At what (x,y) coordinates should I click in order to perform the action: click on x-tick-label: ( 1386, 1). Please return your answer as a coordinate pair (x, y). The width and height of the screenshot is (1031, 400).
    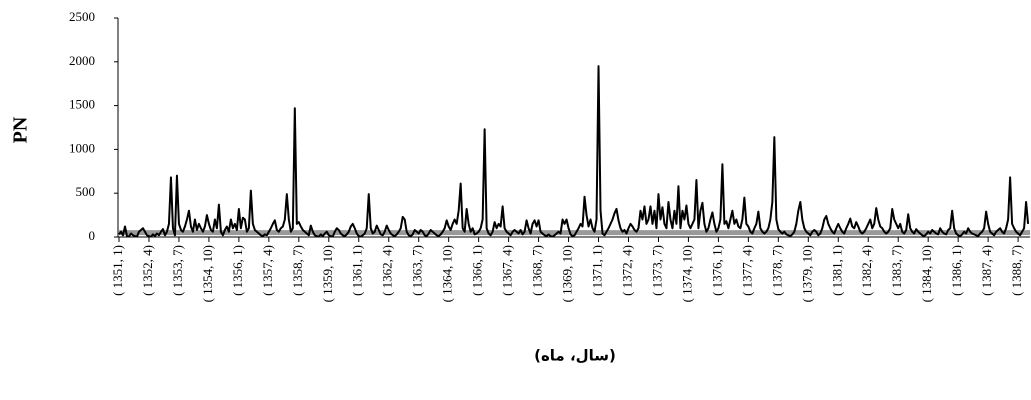
    Looking at the image, I should click on (956, 270).